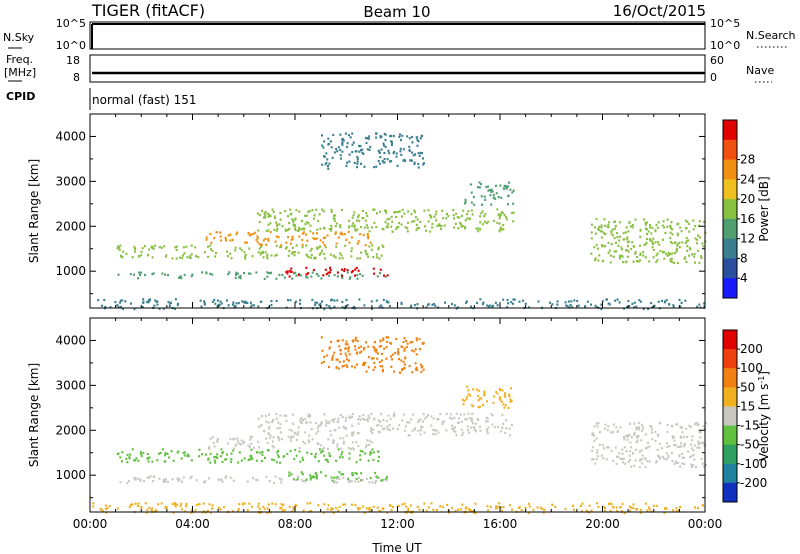  What do you see at coordinates (397, 68) in the screenshot?
I see `freq-strip-frame` at bounding box center [397, 68].